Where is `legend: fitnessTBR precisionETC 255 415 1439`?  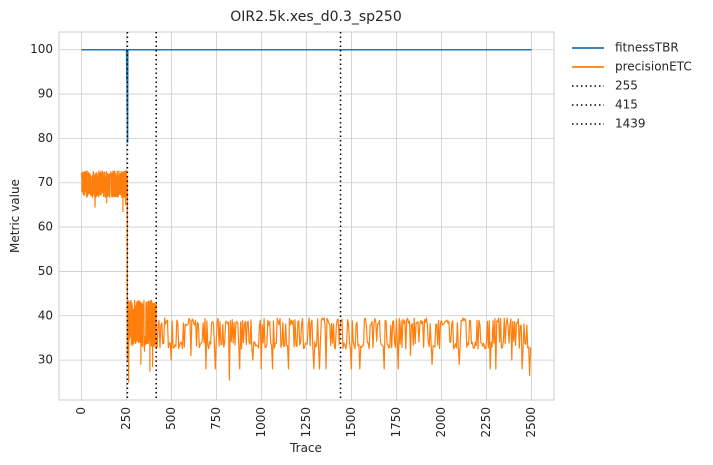
legend: fitnessTBR precisionETC 255 415 1439 is located at coordinates (632, 86).